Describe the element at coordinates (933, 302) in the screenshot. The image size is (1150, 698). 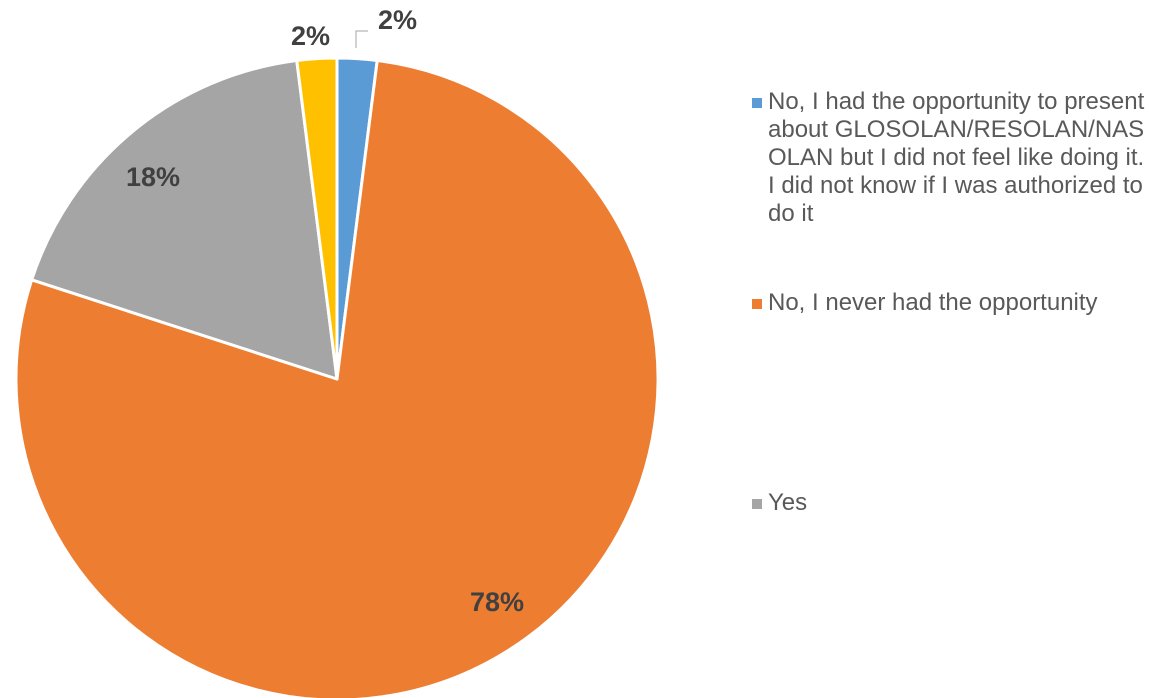
I see `legend-label-2: No, I never had the opportunity` at that location.